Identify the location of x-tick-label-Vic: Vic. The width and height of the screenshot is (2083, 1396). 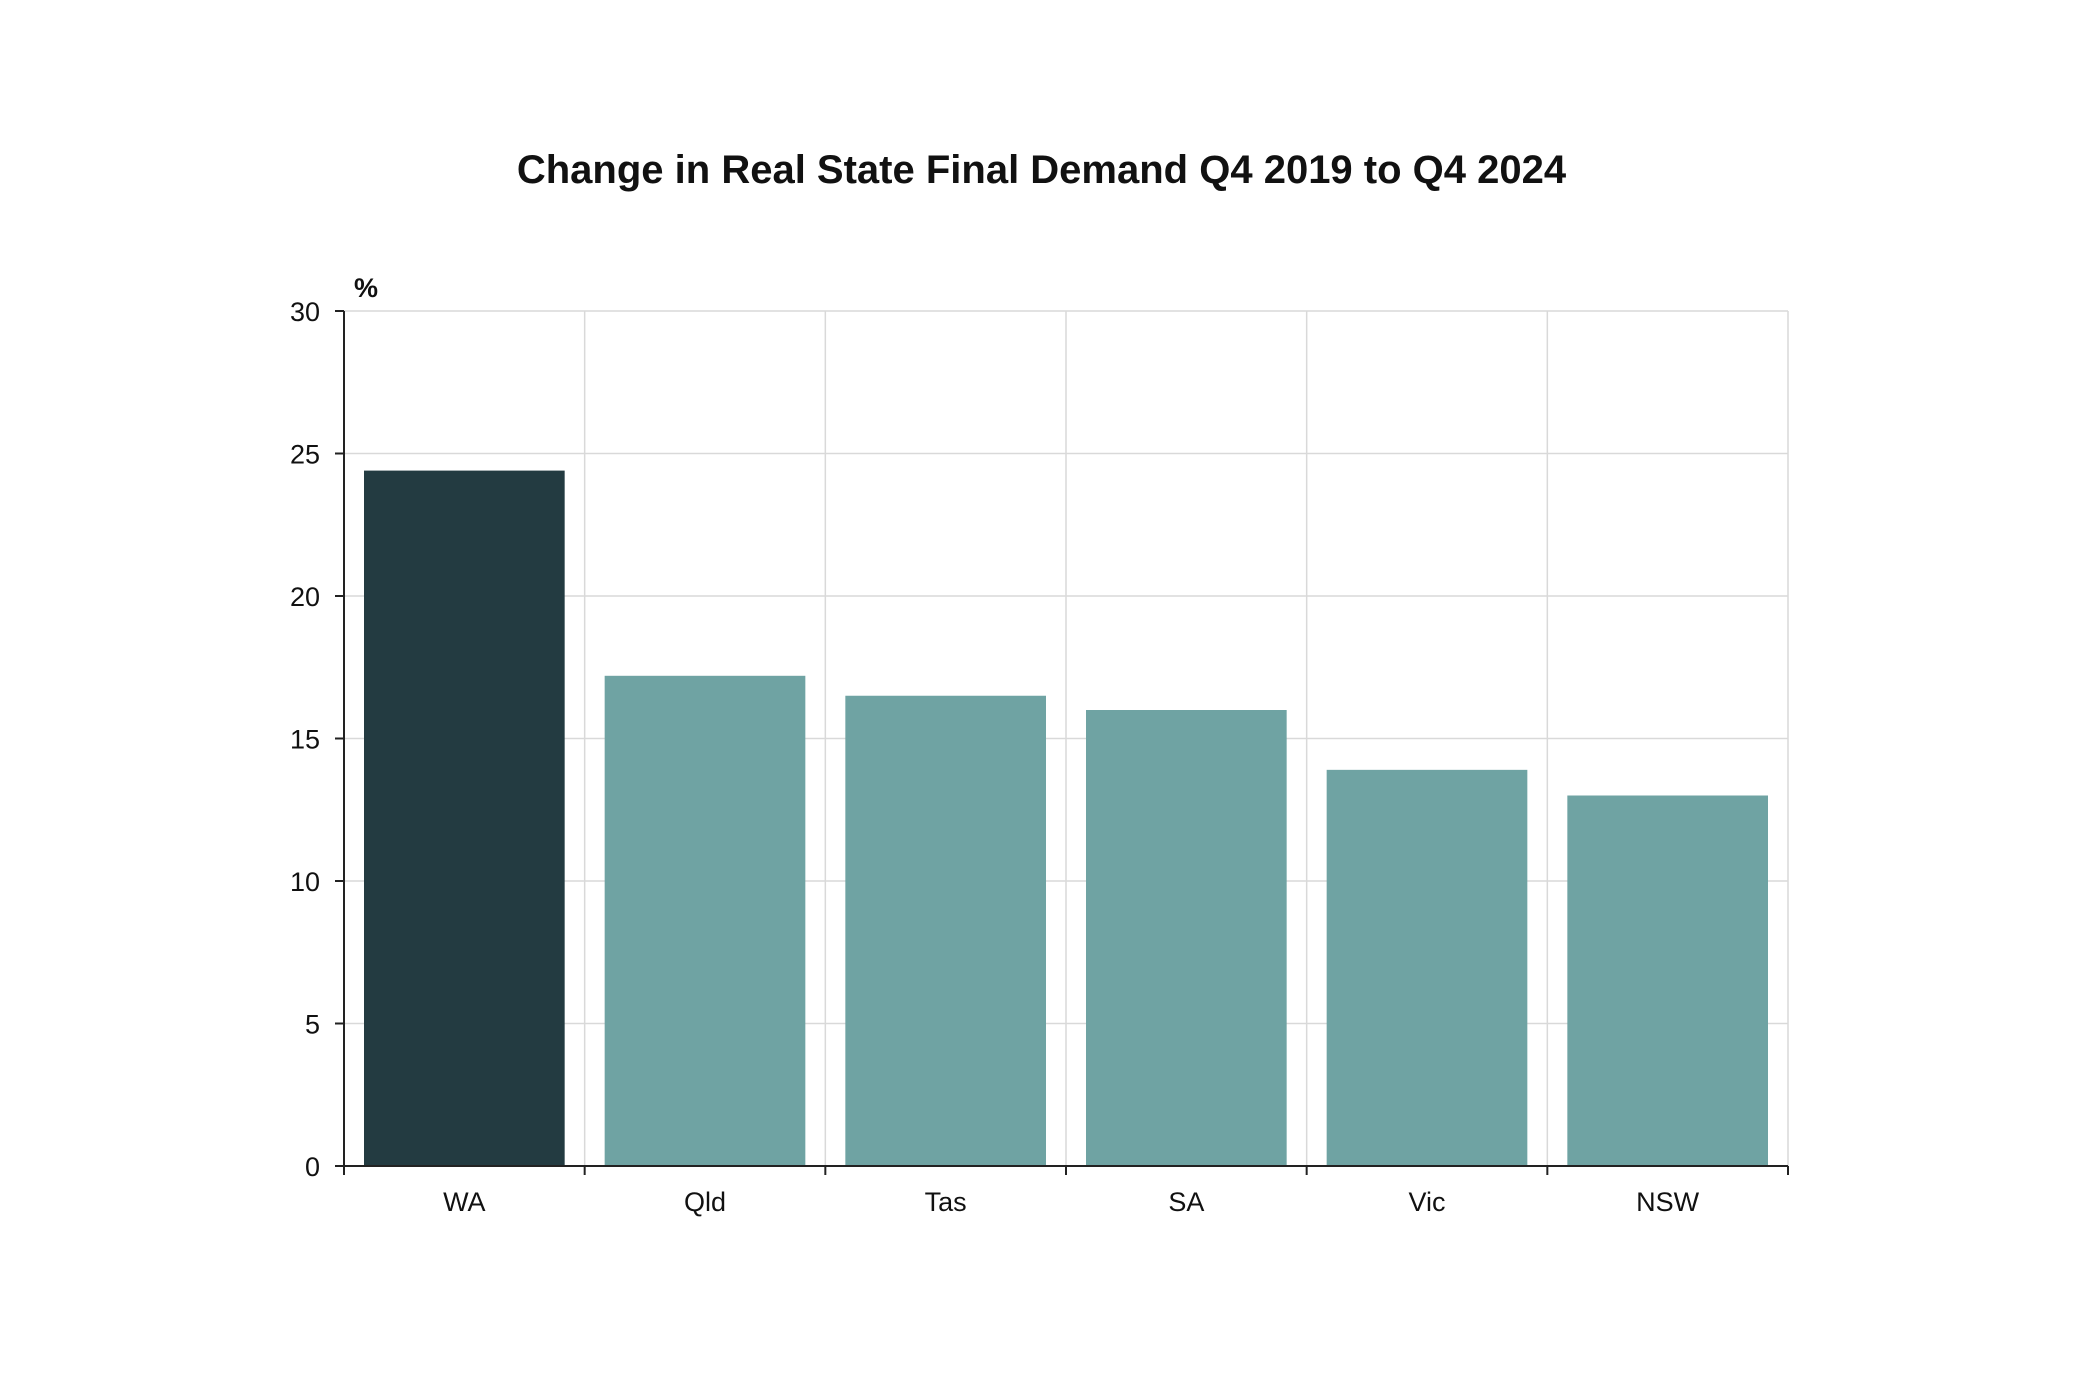
(1426, 1202).